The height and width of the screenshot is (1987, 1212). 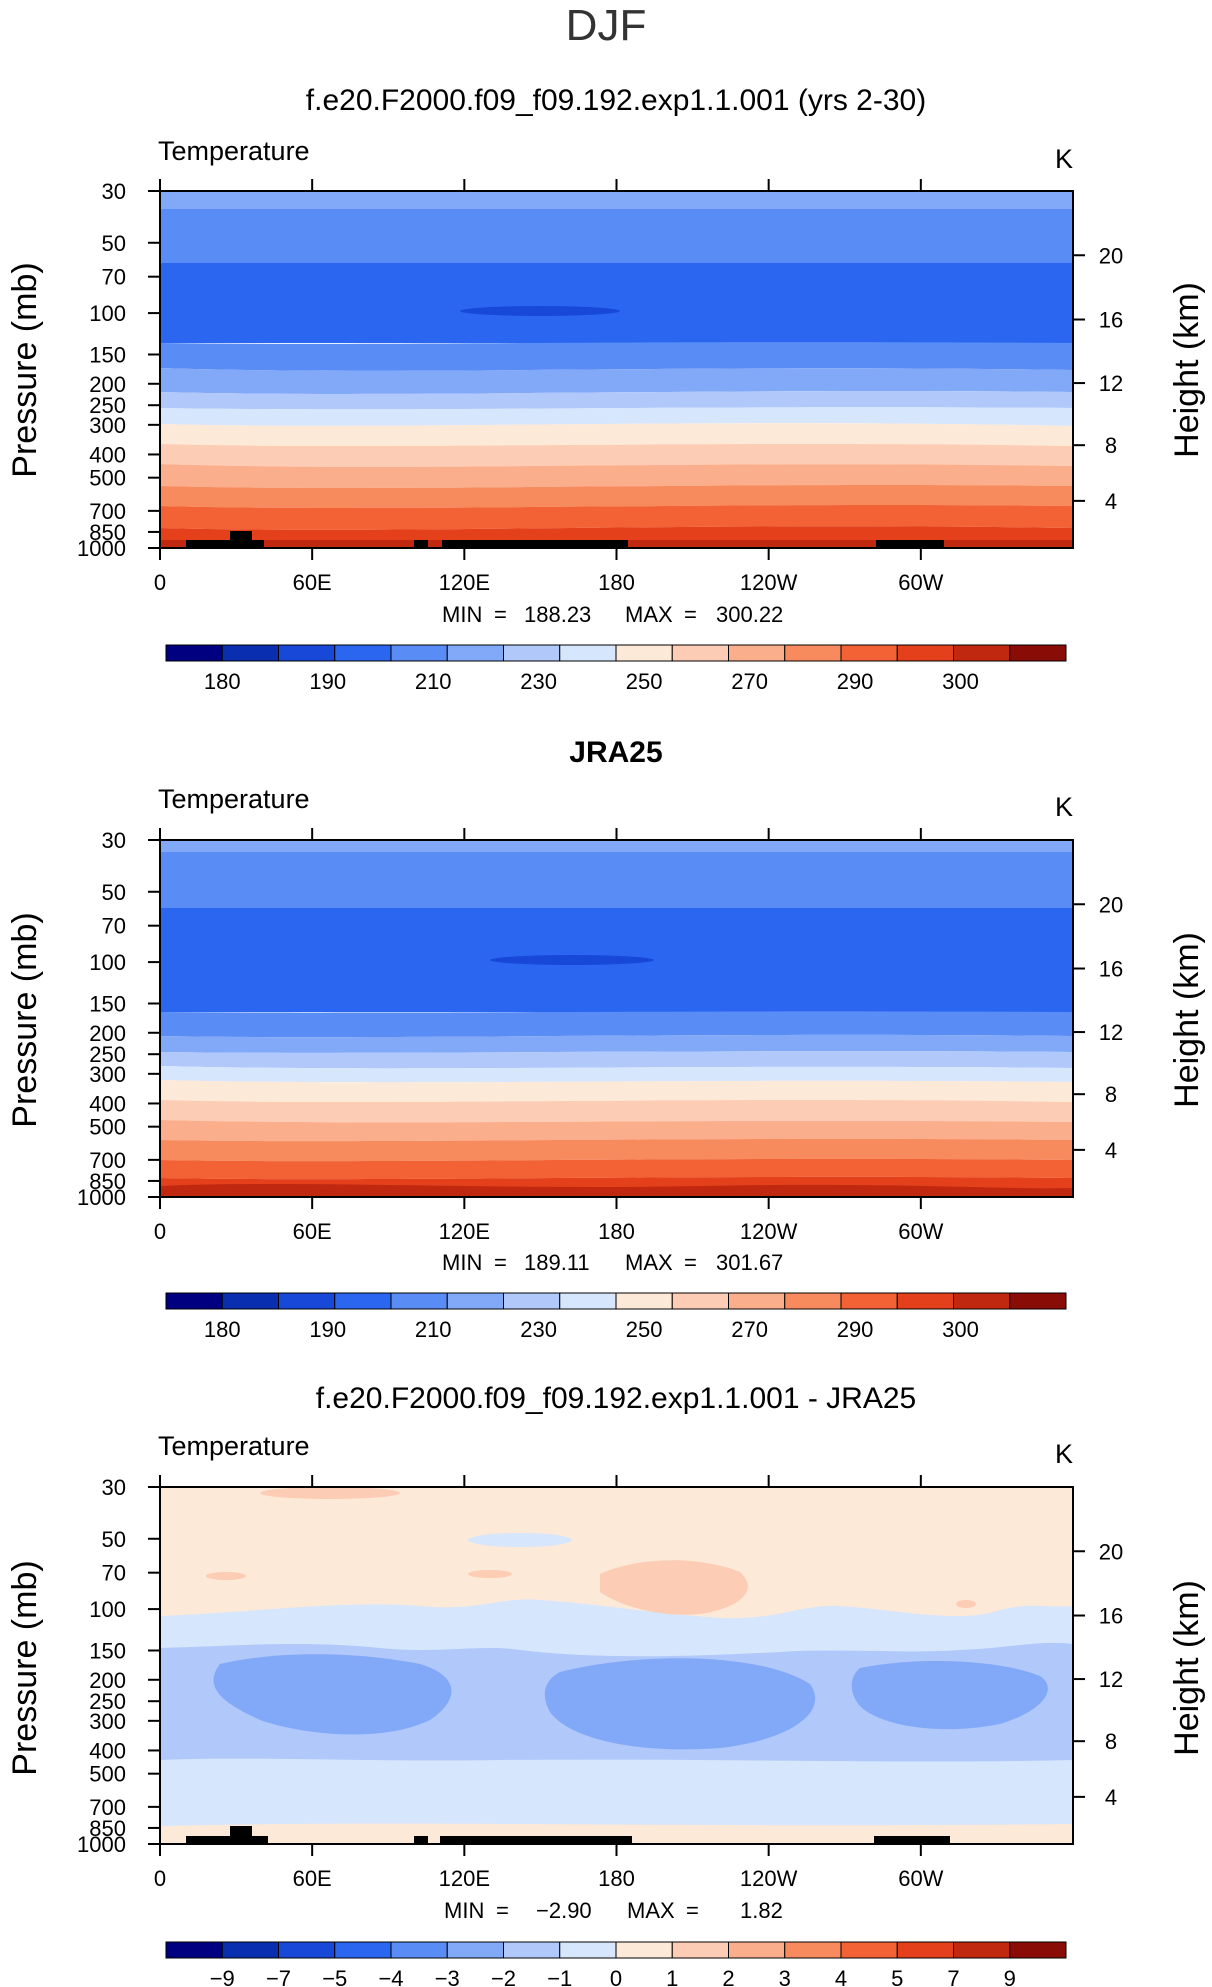 What do you see at coordinates (1187, 370) in the screenshot?
I see `panel-1-ylabel-right: Height (km)` at bounding box center [1187, 370].